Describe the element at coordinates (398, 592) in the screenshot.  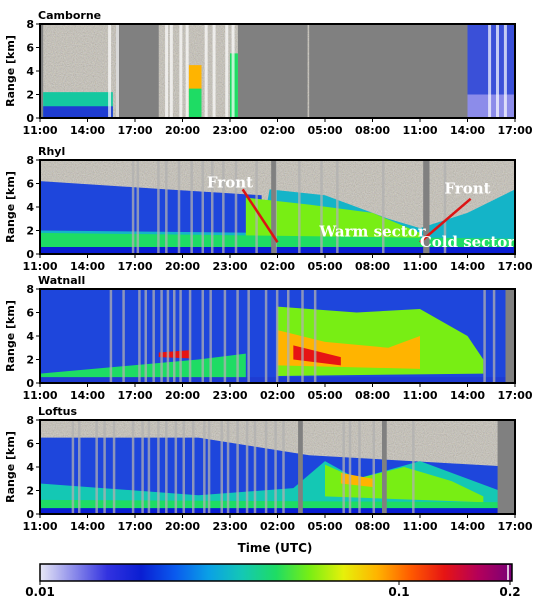
I see `colorbar-mid-label: 0.1` at that location.